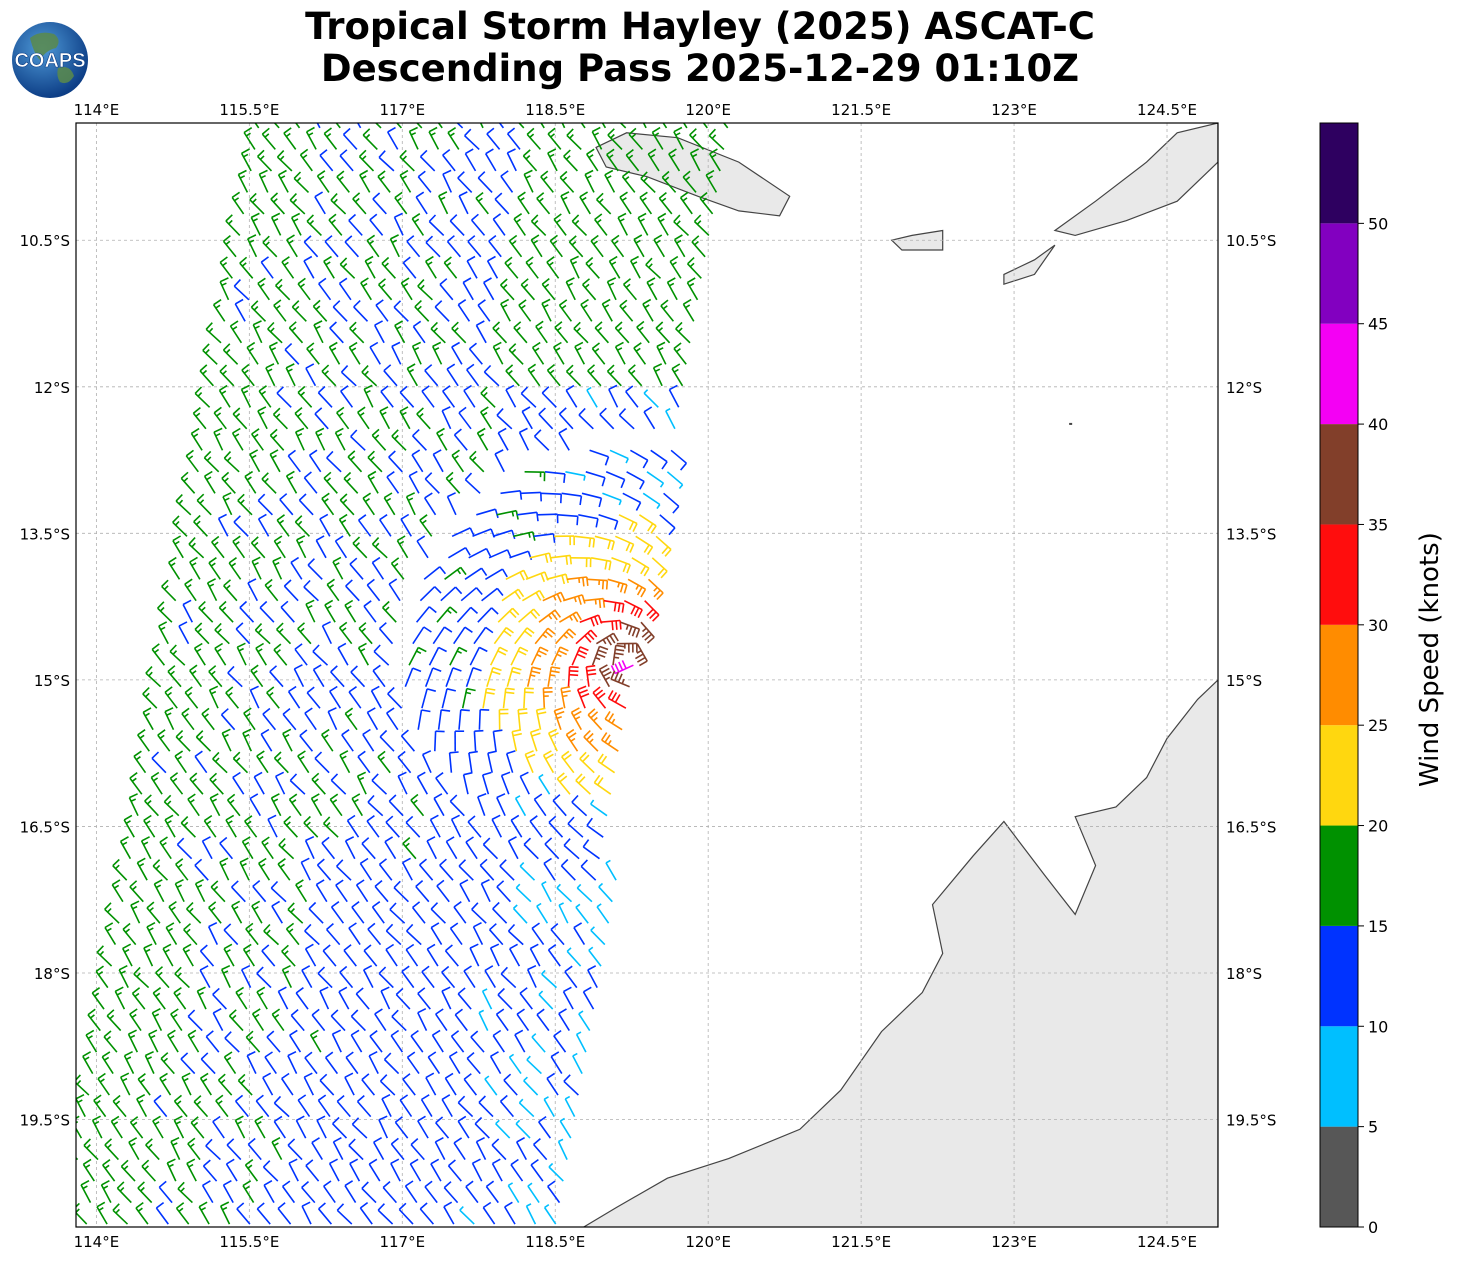 This screenshot has height=1264, width=1457. Describe the element at coordinates (1378, 926) in the screenshot. I see `colorbar-tick-label: 15` at that location.